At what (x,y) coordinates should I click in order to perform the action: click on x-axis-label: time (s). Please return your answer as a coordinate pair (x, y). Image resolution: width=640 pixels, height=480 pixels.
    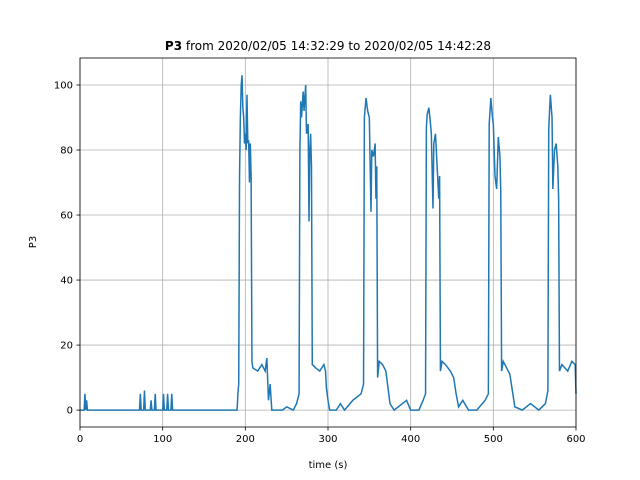
    Looking at the image, I should click on (328, 465).